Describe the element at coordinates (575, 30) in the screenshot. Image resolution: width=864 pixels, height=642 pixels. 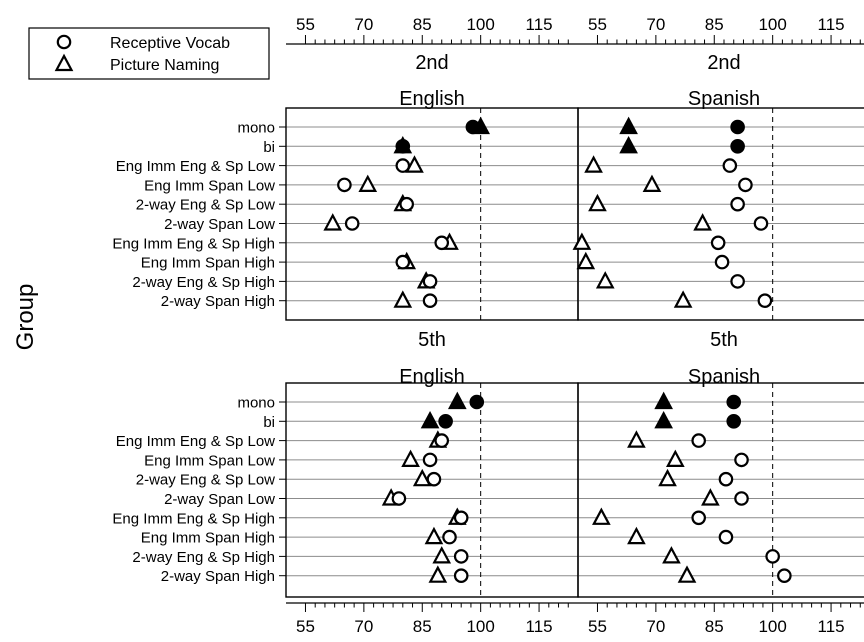
I see `top-x-axis: 55 70 85 100 115 55 70 85 100 115` at that location.